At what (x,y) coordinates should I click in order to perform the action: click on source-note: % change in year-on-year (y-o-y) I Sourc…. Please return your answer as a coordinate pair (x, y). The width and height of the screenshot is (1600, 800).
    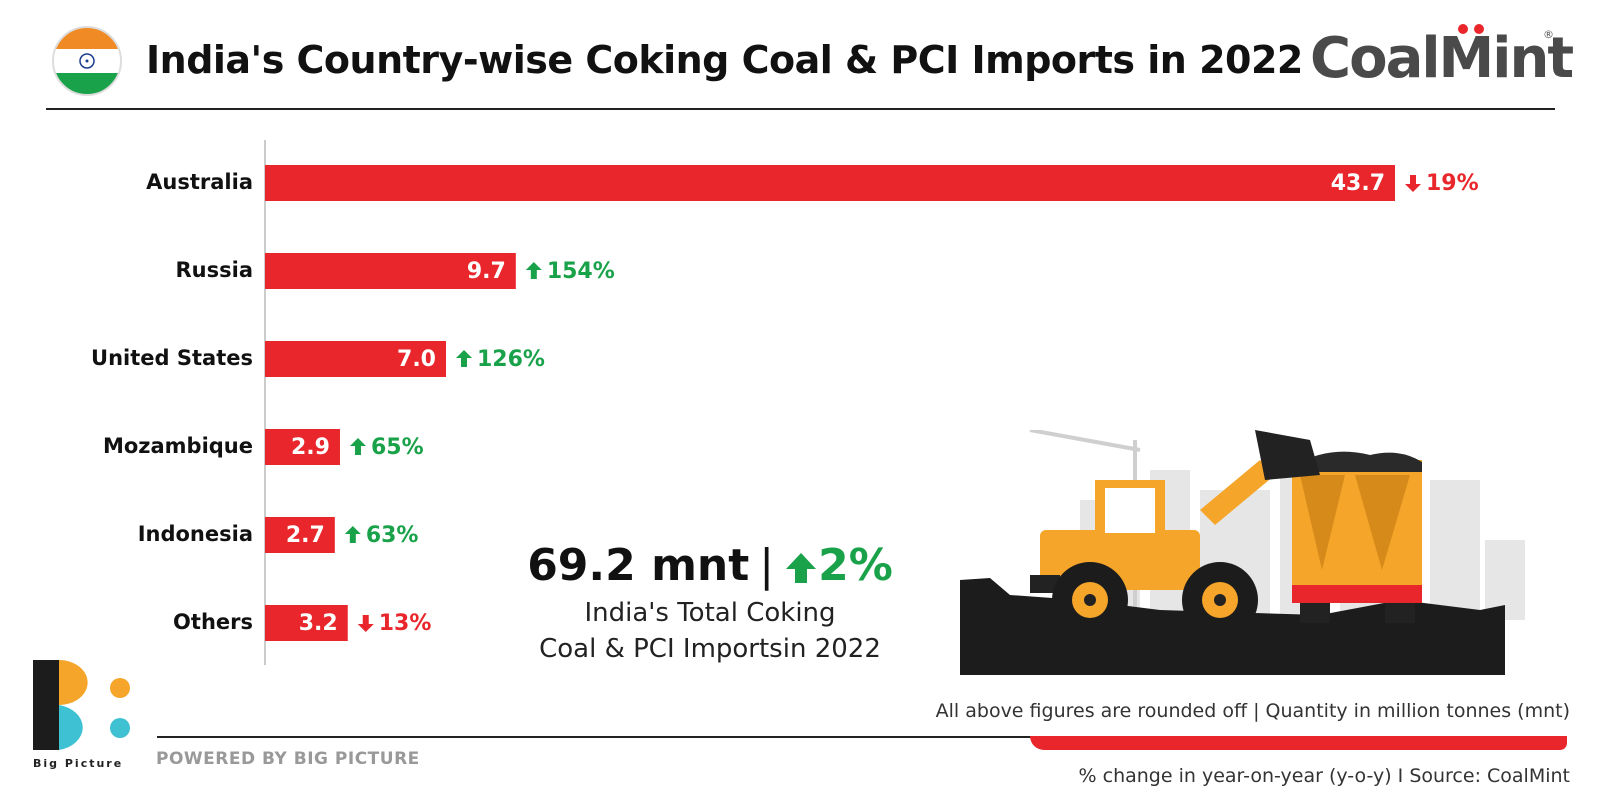
    Looking at the image, I should click on (1324, 776).